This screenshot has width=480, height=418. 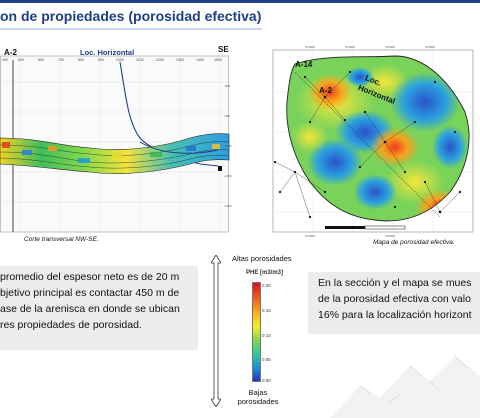 What do you see at coordinates (140, 60) in the screenshot?
I see `svg-text: 1100` at bounding box center [140, 60].